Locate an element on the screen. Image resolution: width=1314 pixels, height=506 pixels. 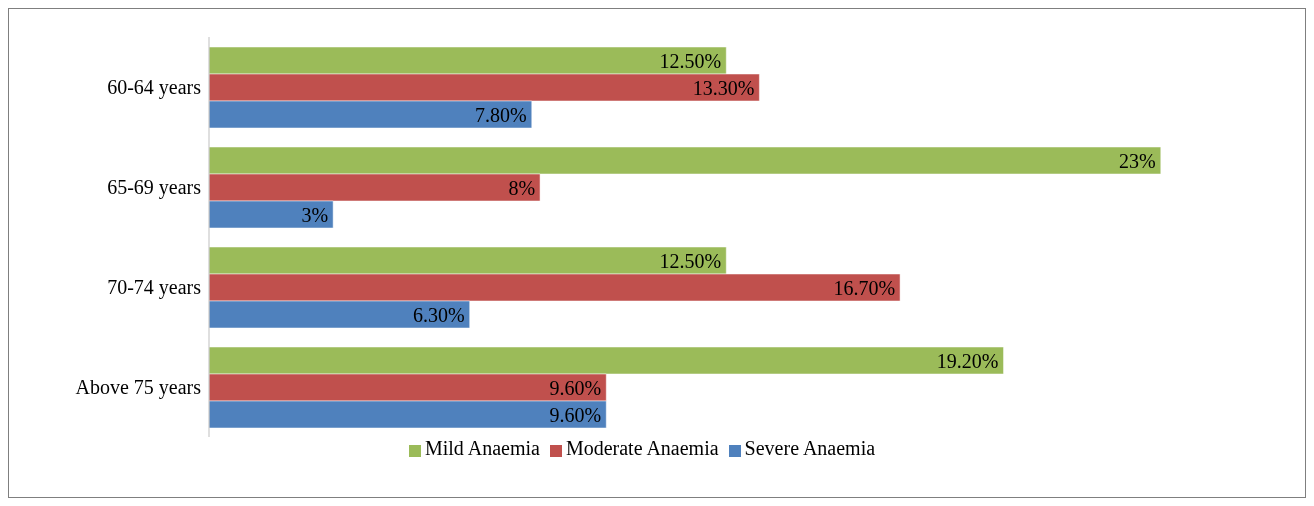
y-tick-label: 70-74 years is located at coordinates (154, 288).